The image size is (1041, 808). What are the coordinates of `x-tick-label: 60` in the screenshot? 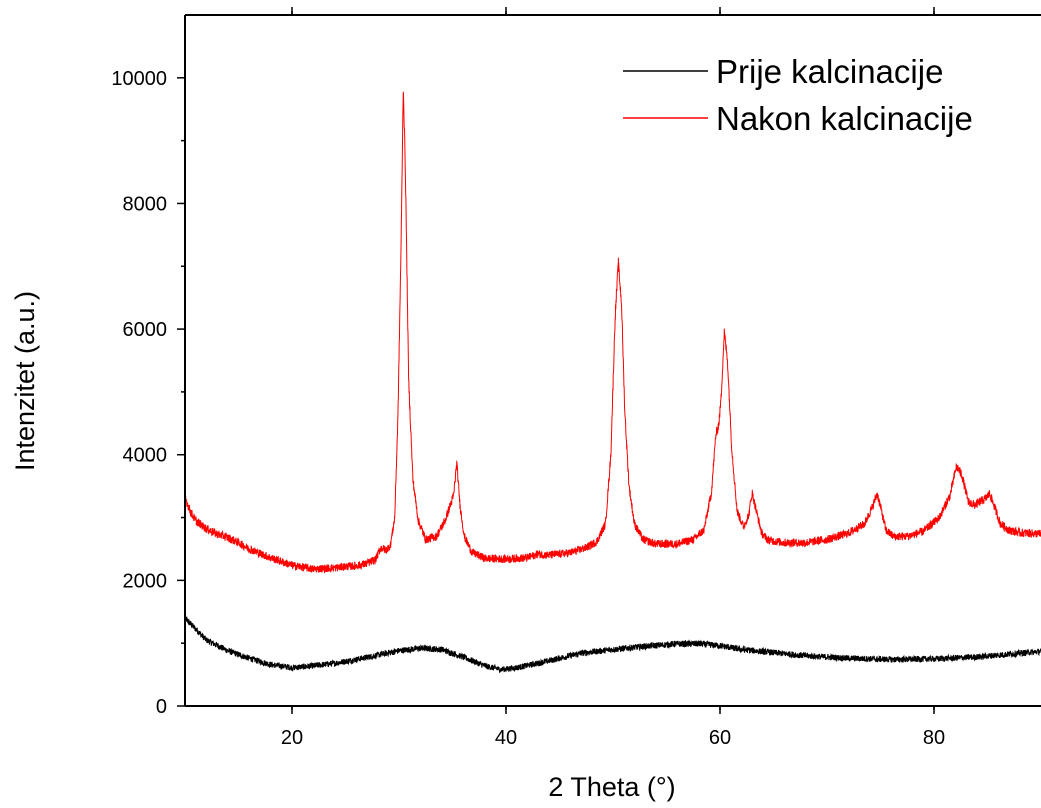 It's located at (720, 738).